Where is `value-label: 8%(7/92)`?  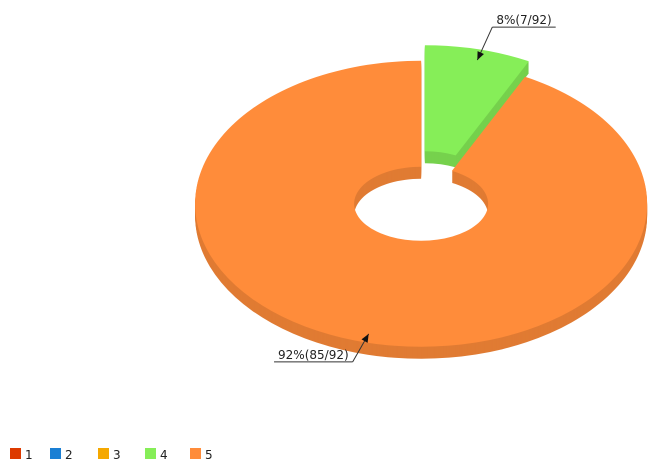 value-label: 8%(7/92) is located at coordinates (523, 20).